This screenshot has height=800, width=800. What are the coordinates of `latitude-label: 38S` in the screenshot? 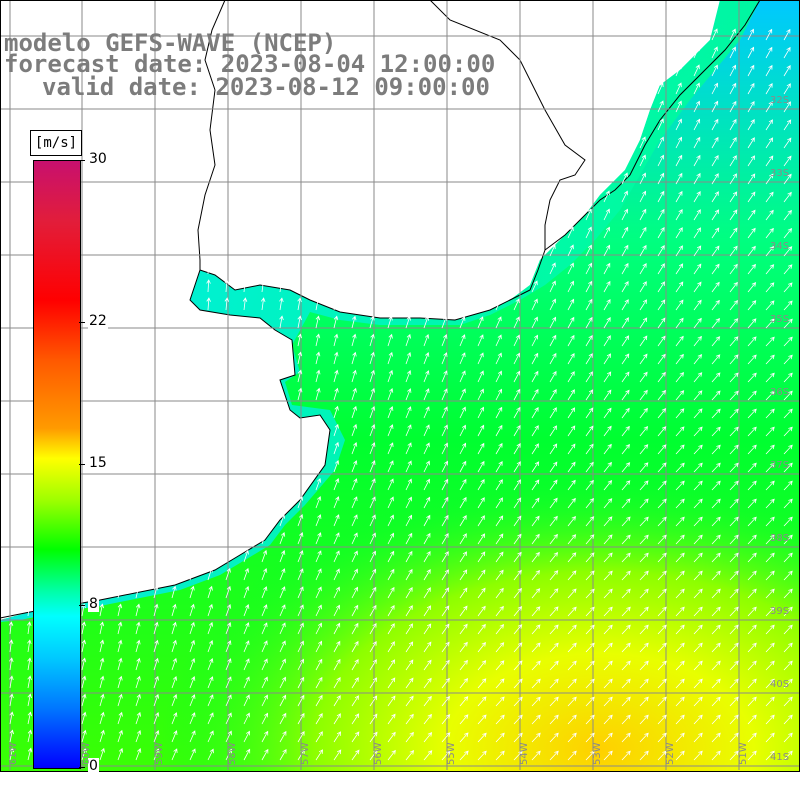 It's located at (780, 538).